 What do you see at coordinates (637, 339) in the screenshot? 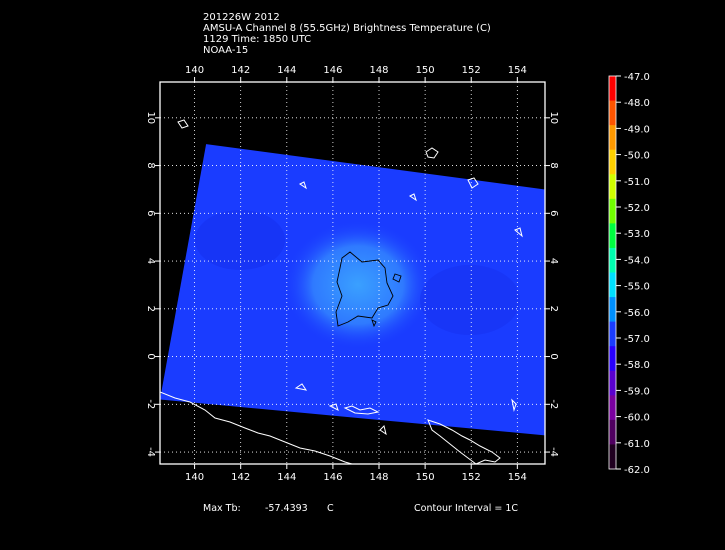
I see `colorbar-label: -57.0` at bounding box center [637, 339].